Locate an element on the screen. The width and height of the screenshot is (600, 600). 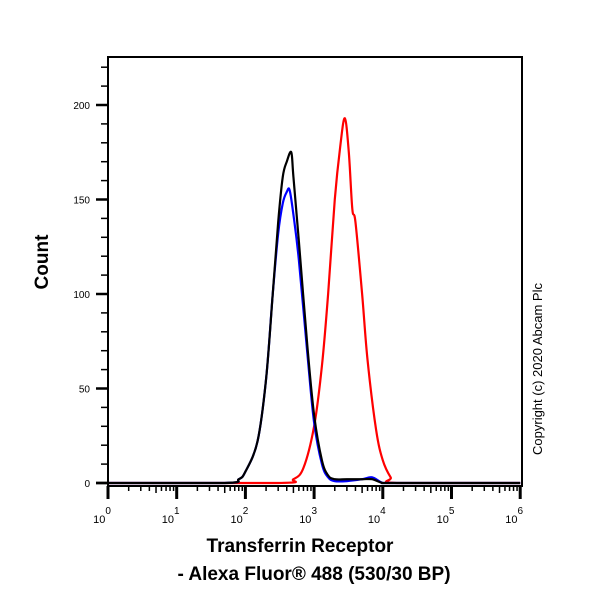
y-axis-label: Count is located at coordinates (42, 262).